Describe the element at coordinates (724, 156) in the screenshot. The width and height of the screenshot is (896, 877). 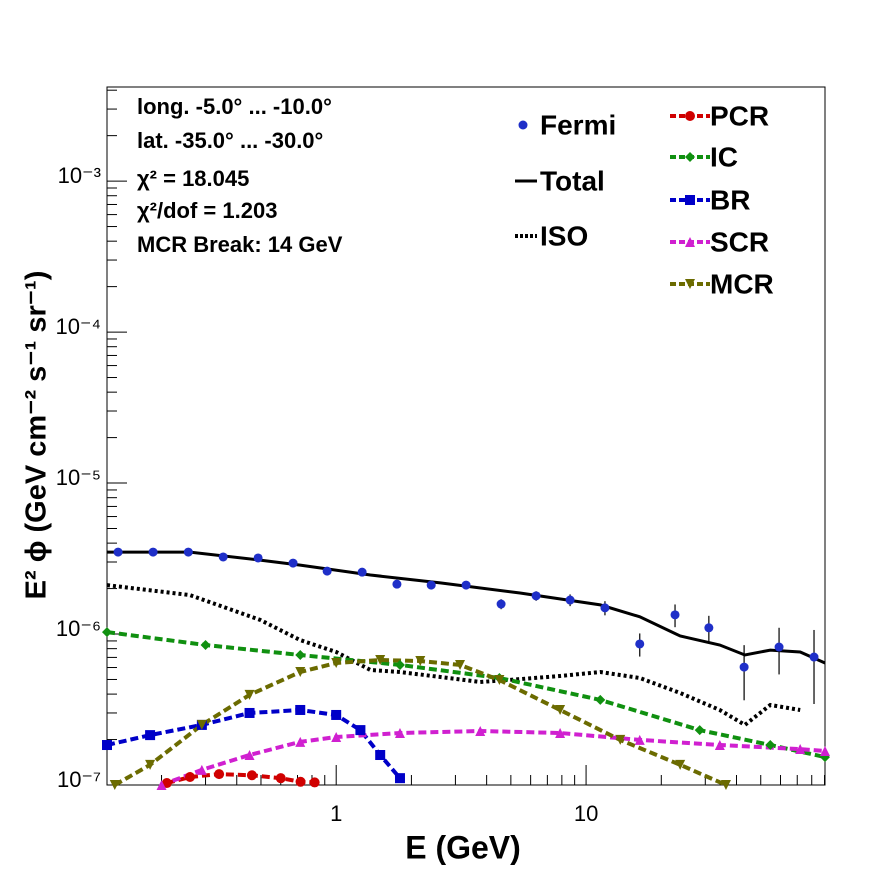
I see `legend-label: IC` at that location.